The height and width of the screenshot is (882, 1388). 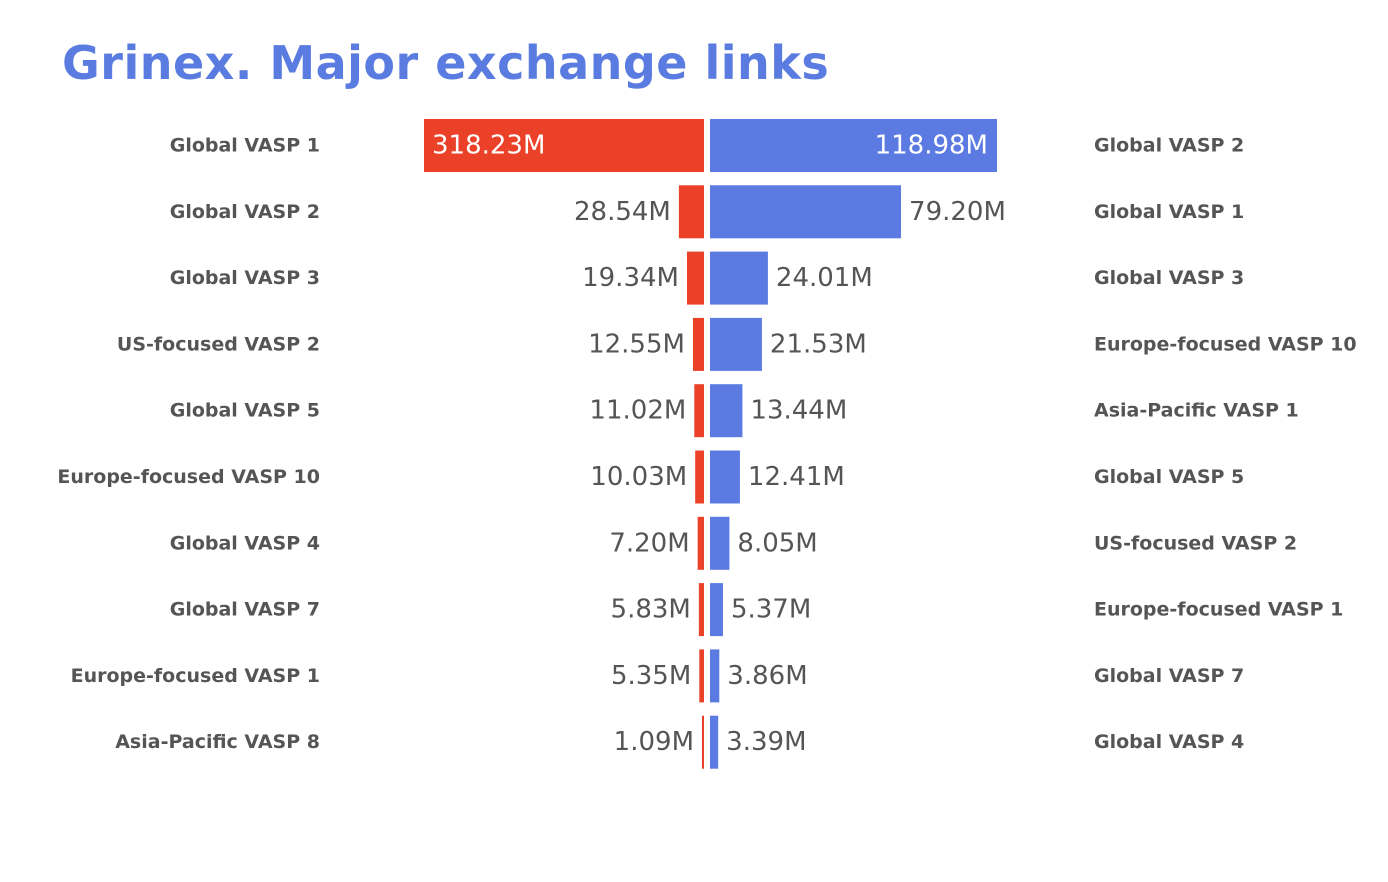 I want to click on left-category-label: Asia-Pacific VASP 8, so click(x=217, y=742).